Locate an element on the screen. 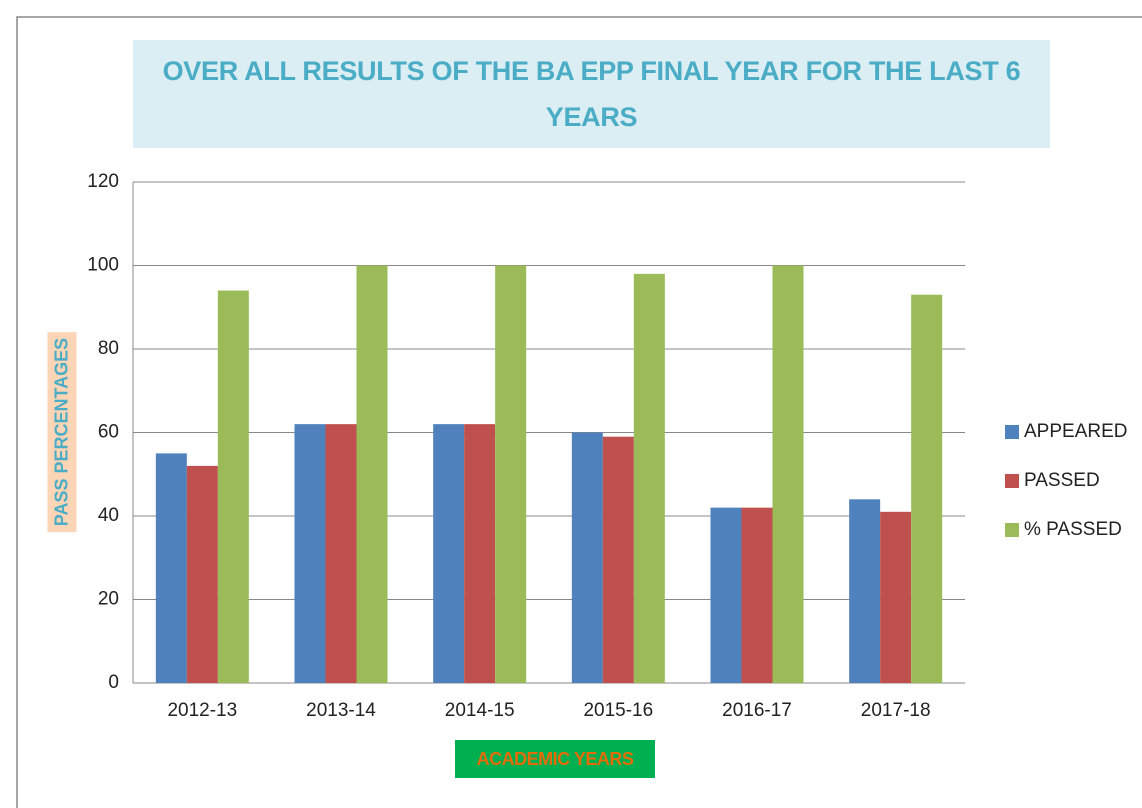  x-tick-label: 2017-18 is located at coordinates (896, 710).